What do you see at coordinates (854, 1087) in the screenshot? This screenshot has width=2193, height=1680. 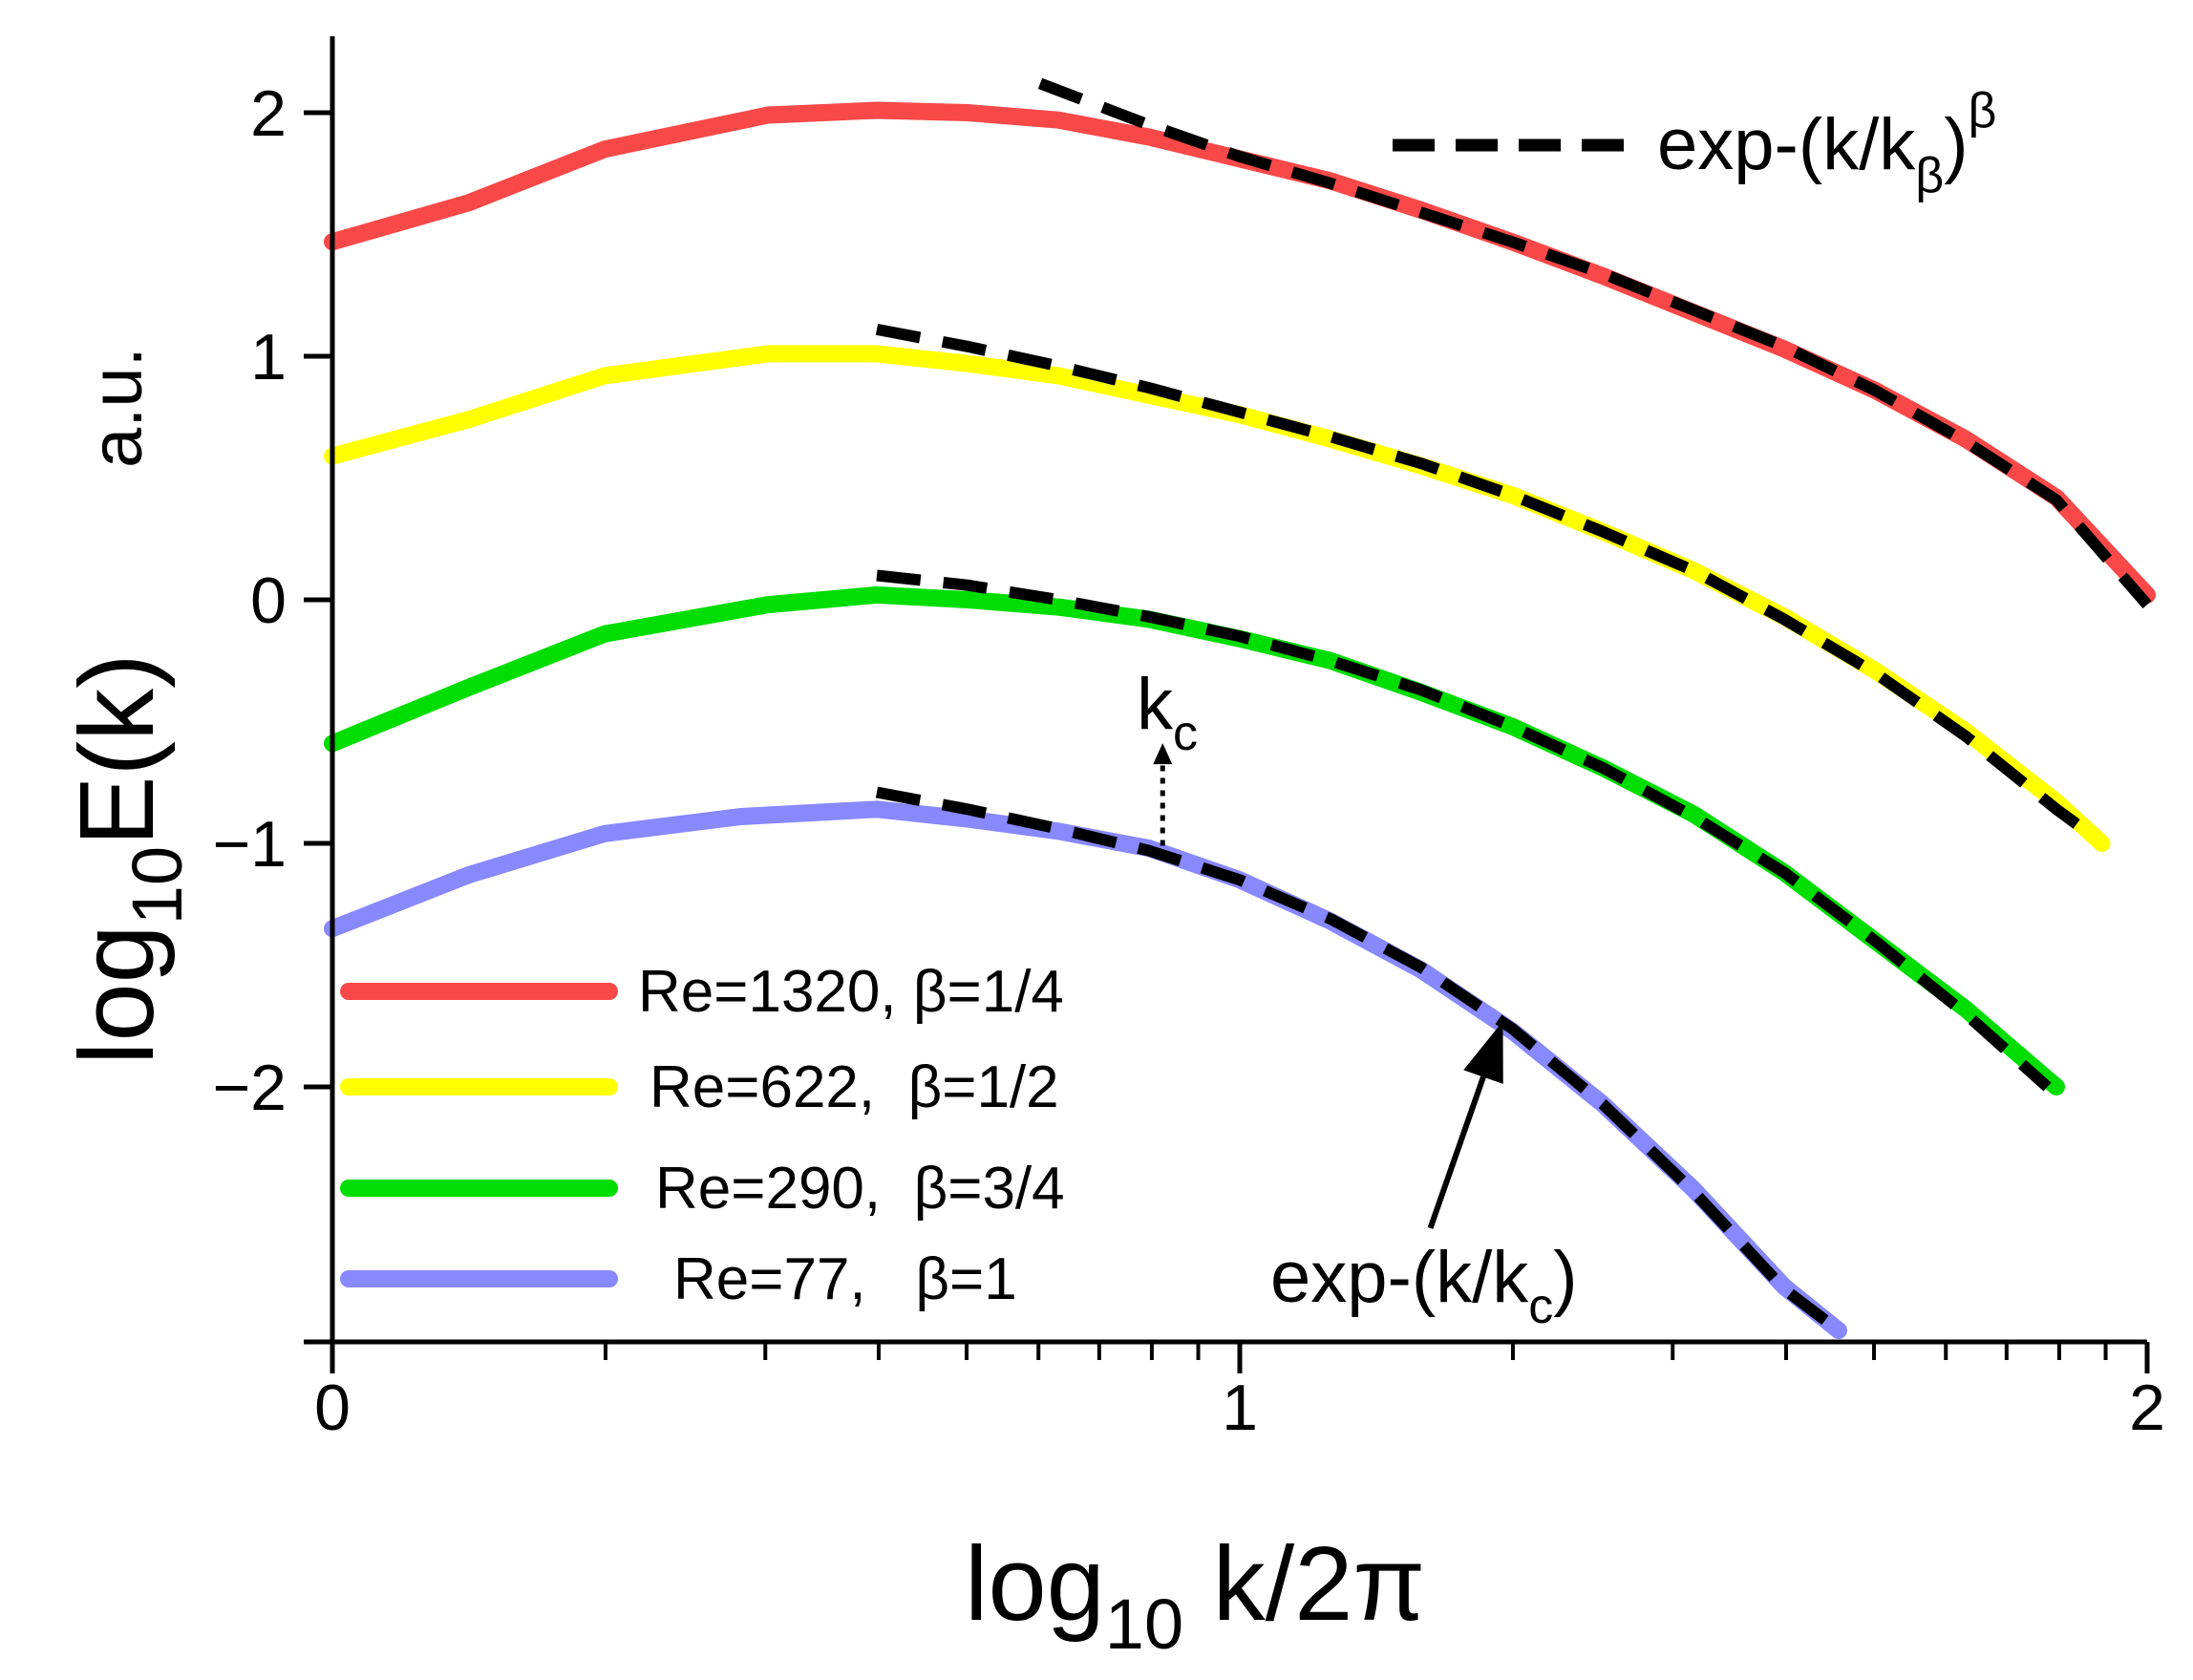 I see `legend-label-2: Re=622, β=1/2` at bounding box center [854, 1087].